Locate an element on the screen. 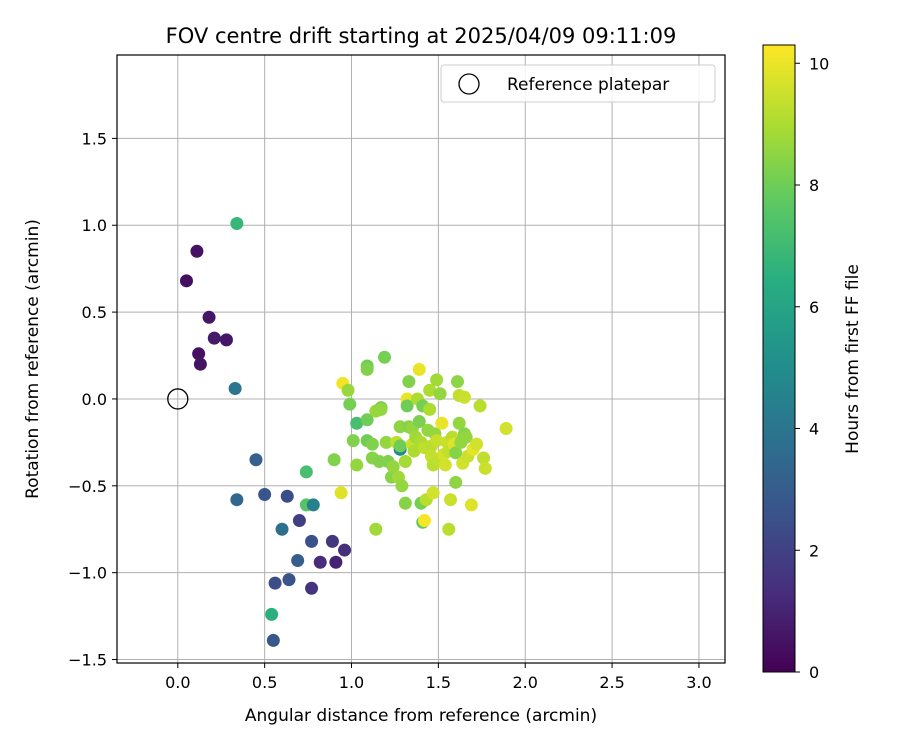 This screenshot has width=900, height=750. x-tick-label: 1.5 is located at coordinates (438, 682).